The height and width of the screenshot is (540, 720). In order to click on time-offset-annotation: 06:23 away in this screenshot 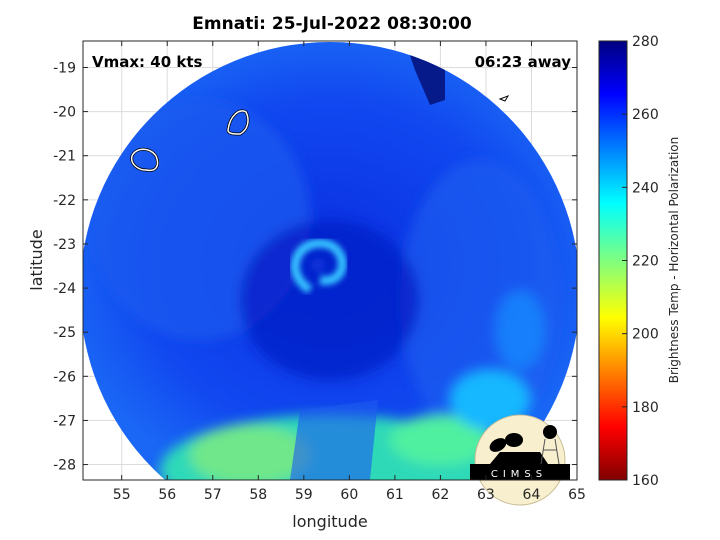, I will do `click(523, 62)`.